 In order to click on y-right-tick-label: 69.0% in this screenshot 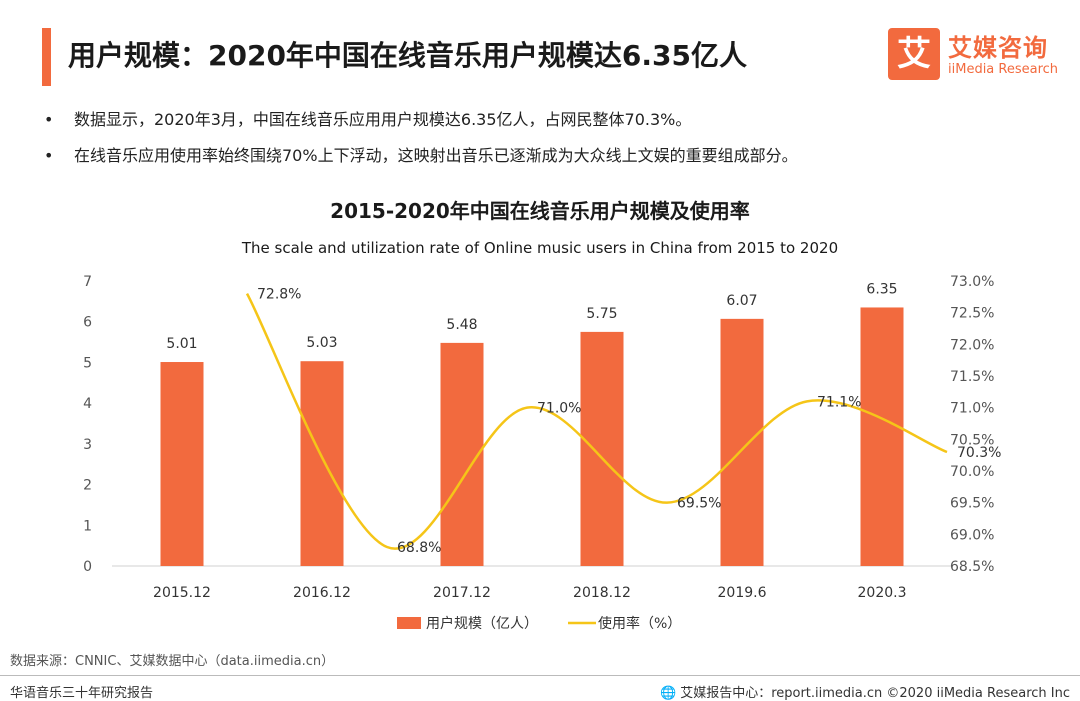, I will do `click(972, 535)`.